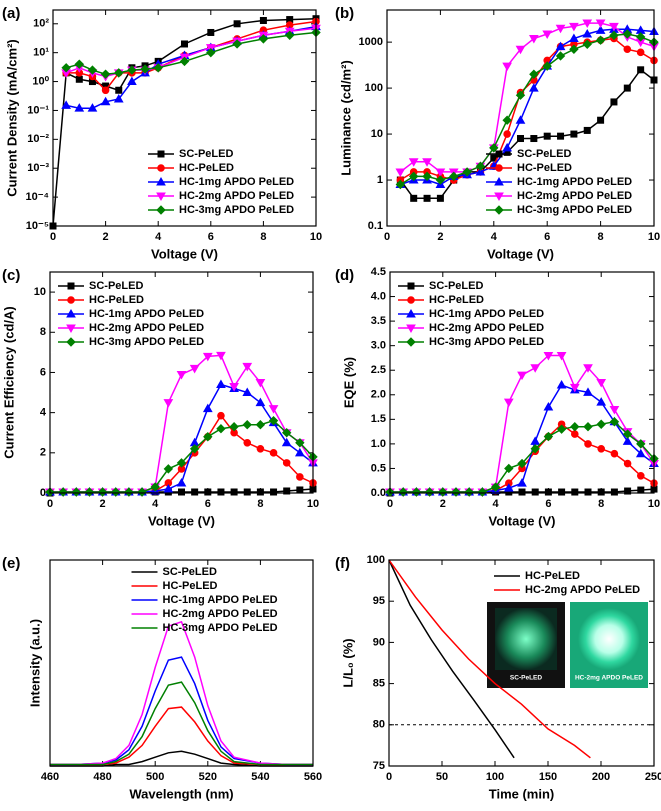 This screenshot has height=811, width=661. What do you see at coordinates (378, 321) in the screenshot?
I see `y-tick-label: 3.5` at bounding box center [378, 321].